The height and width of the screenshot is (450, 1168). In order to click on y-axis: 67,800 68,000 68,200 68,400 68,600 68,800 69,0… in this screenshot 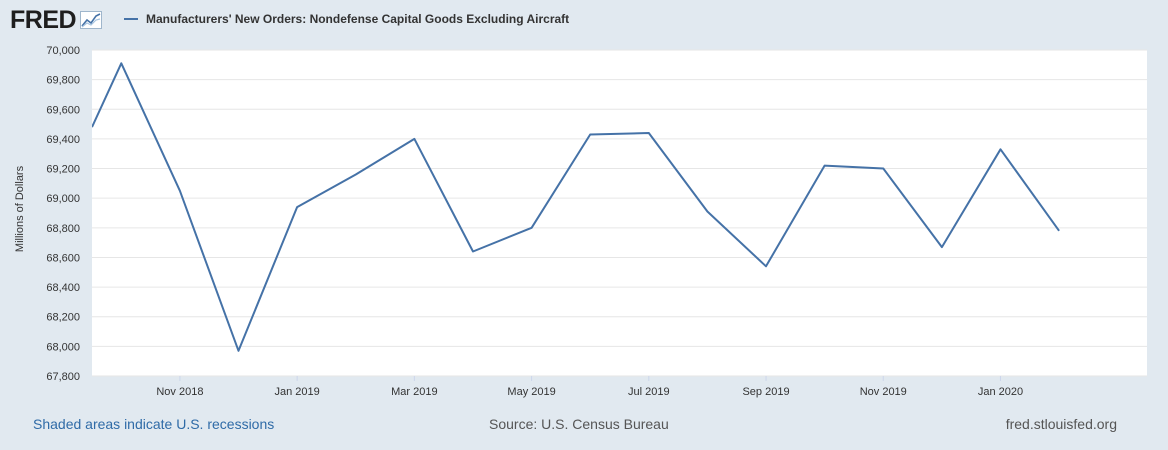, I will do `click(63, 214)`.